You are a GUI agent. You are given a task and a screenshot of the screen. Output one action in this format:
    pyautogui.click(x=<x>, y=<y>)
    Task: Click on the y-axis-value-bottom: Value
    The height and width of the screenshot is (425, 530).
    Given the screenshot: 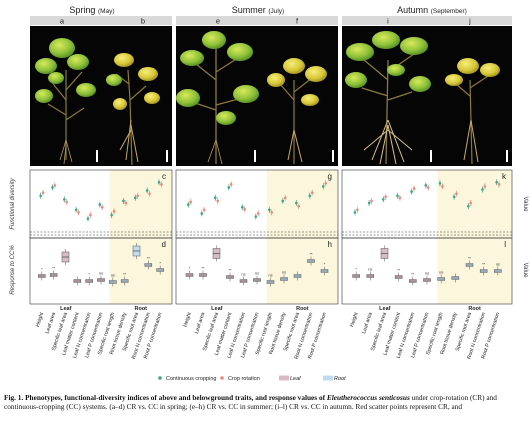 What is the action you would take?
    pyautogui.click(x=525, y=271)
    